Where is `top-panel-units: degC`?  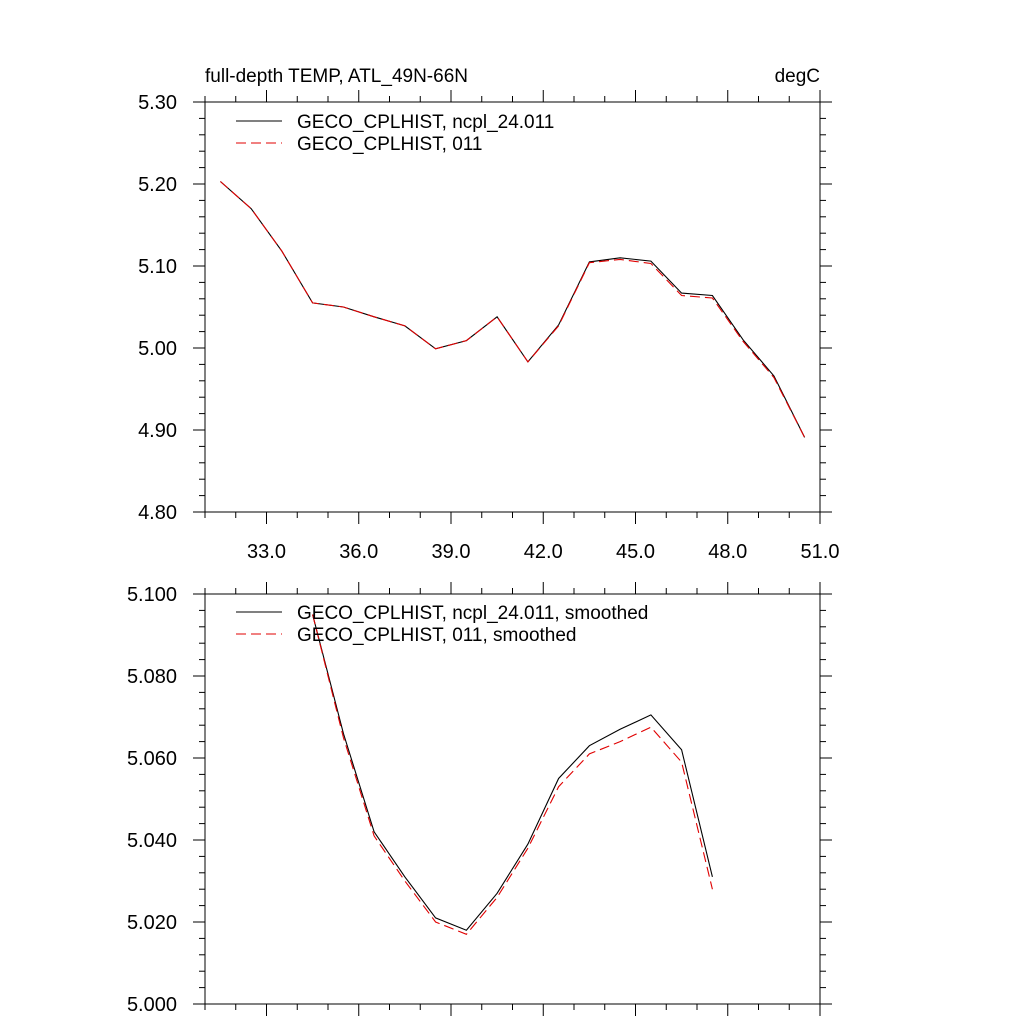 top-panel-units: degC is located at coordinates (797, 76).